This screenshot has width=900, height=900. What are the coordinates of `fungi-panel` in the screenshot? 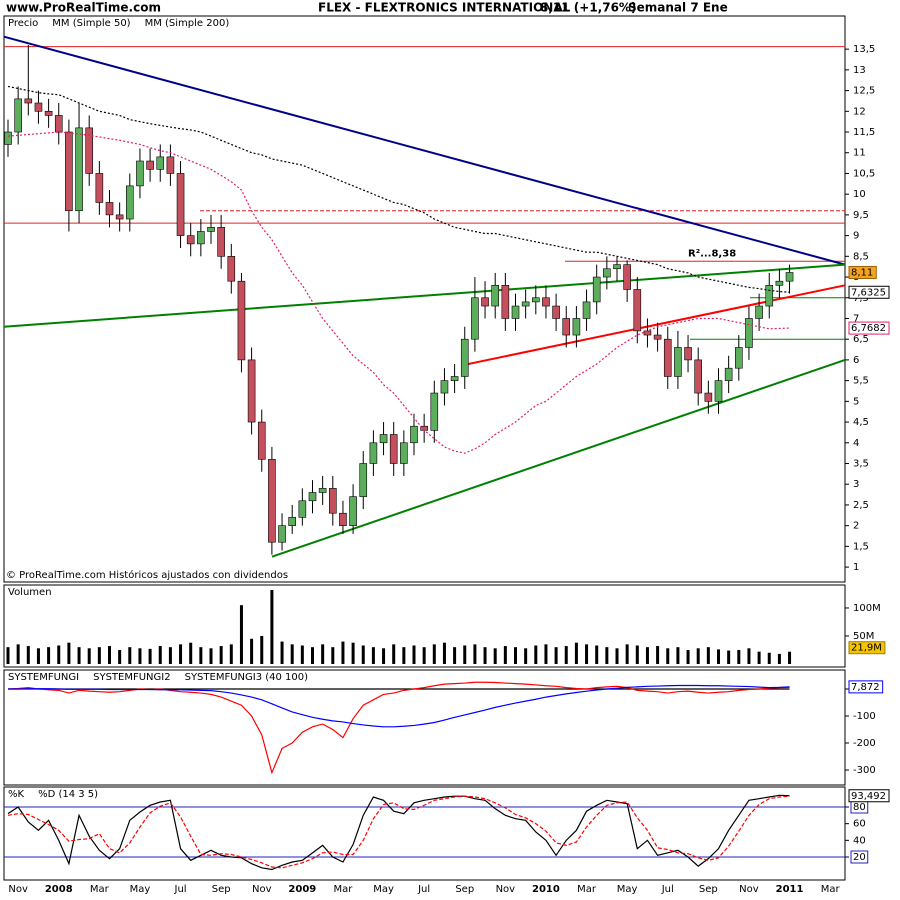 It's located at (424, 727).